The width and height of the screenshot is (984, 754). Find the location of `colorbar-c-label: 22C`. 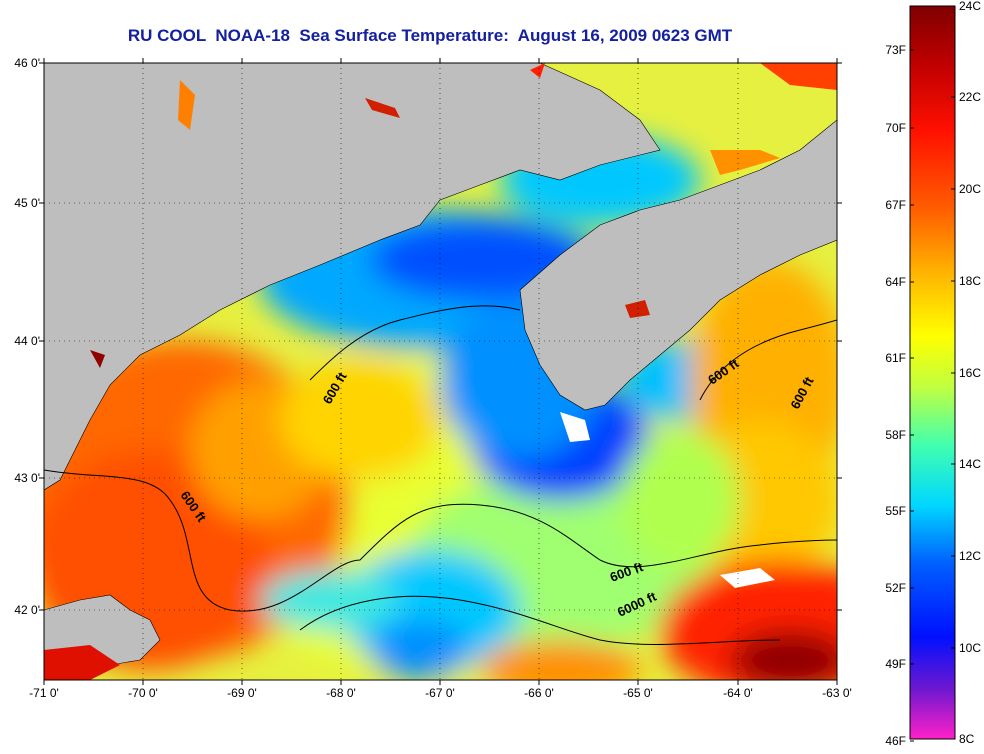

colorbar-c-label: 22C is located at coordinates (970, 97).